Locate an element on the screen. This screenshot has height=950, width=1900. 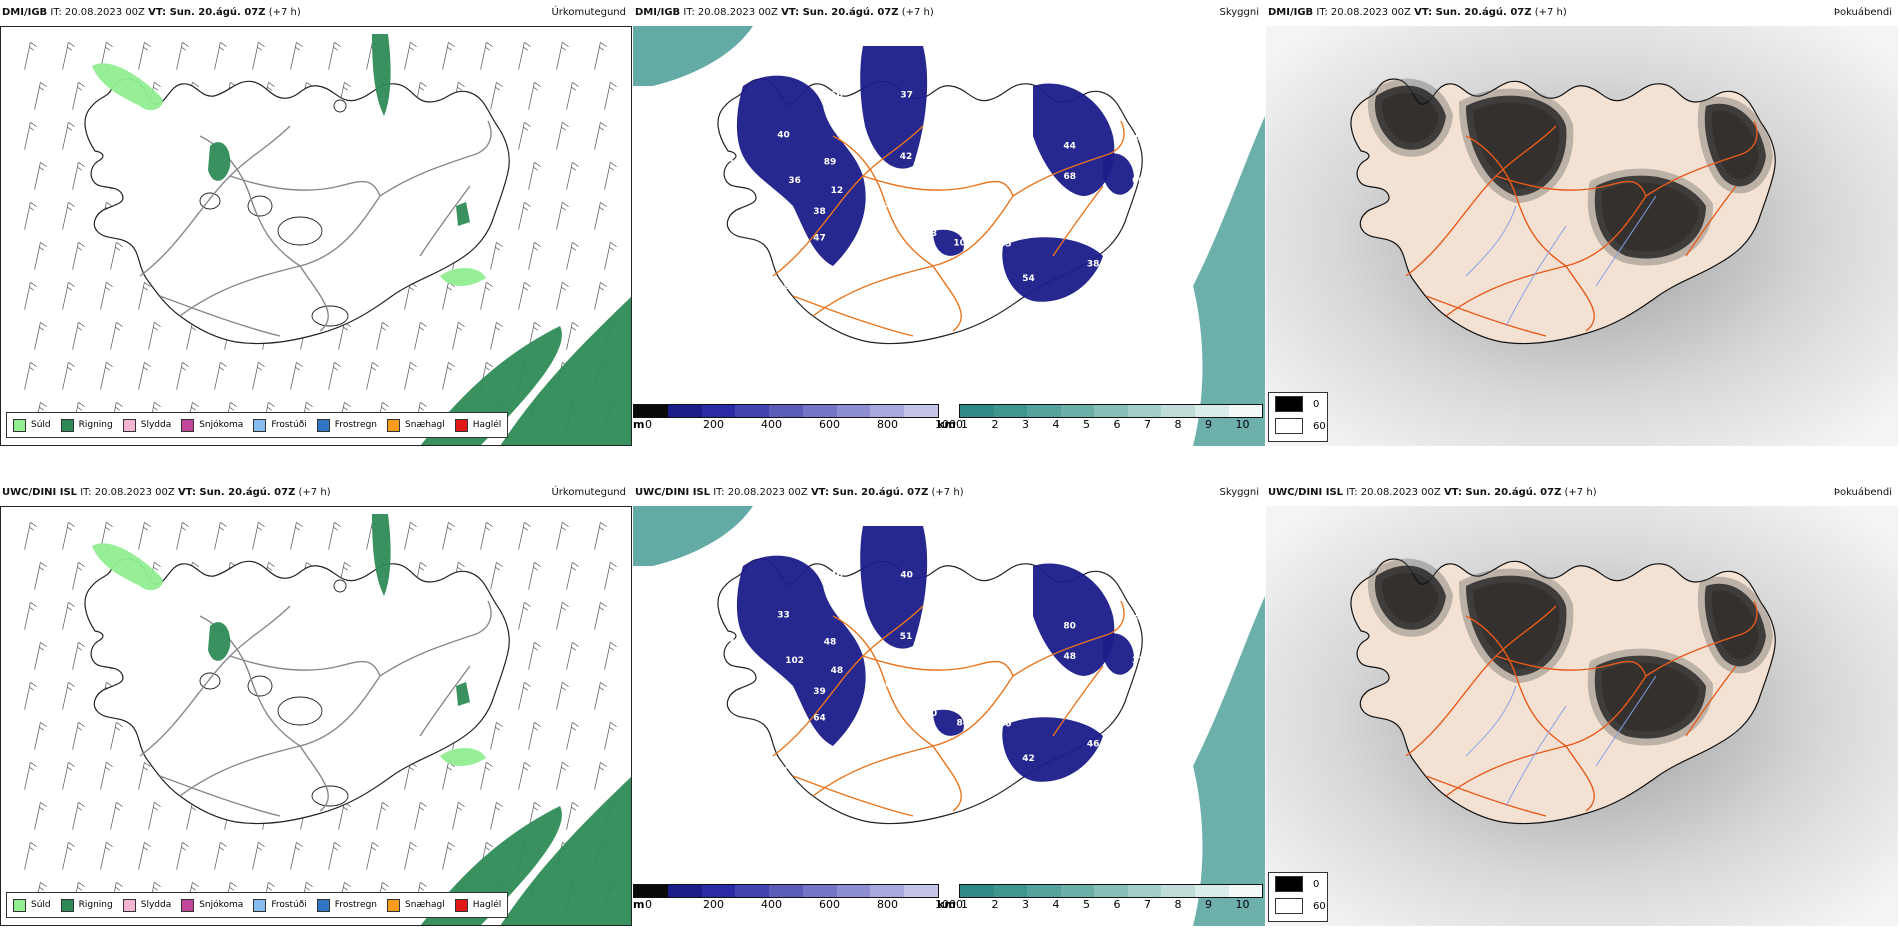
visibility-label: 55 is located at coordinates (1005, 244).